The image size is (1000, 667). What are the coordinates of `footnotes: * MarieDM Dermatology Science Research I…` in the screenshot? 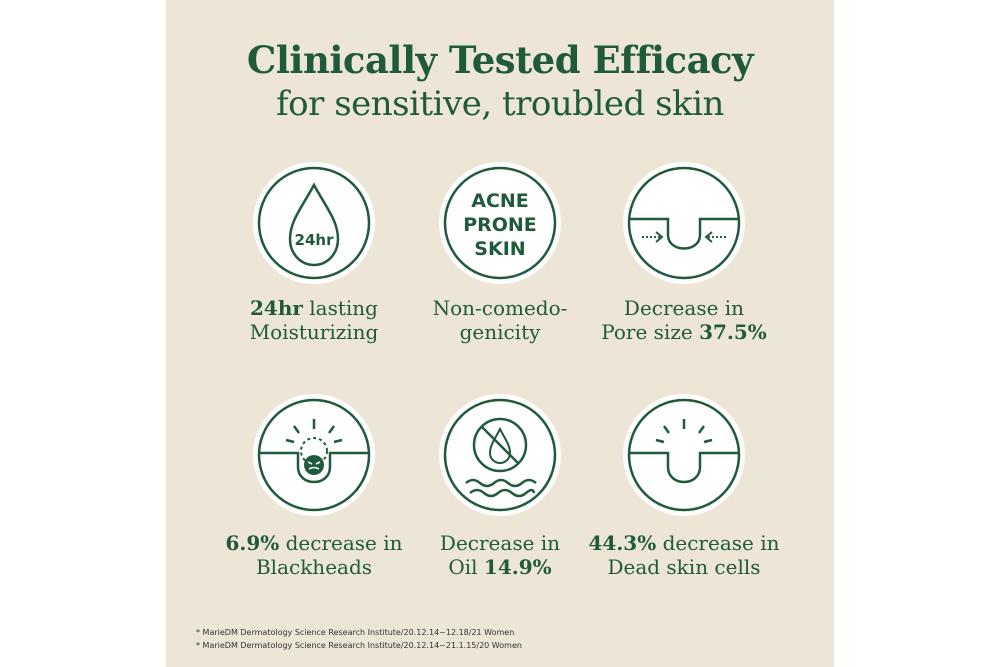 It's located at (359, 639).